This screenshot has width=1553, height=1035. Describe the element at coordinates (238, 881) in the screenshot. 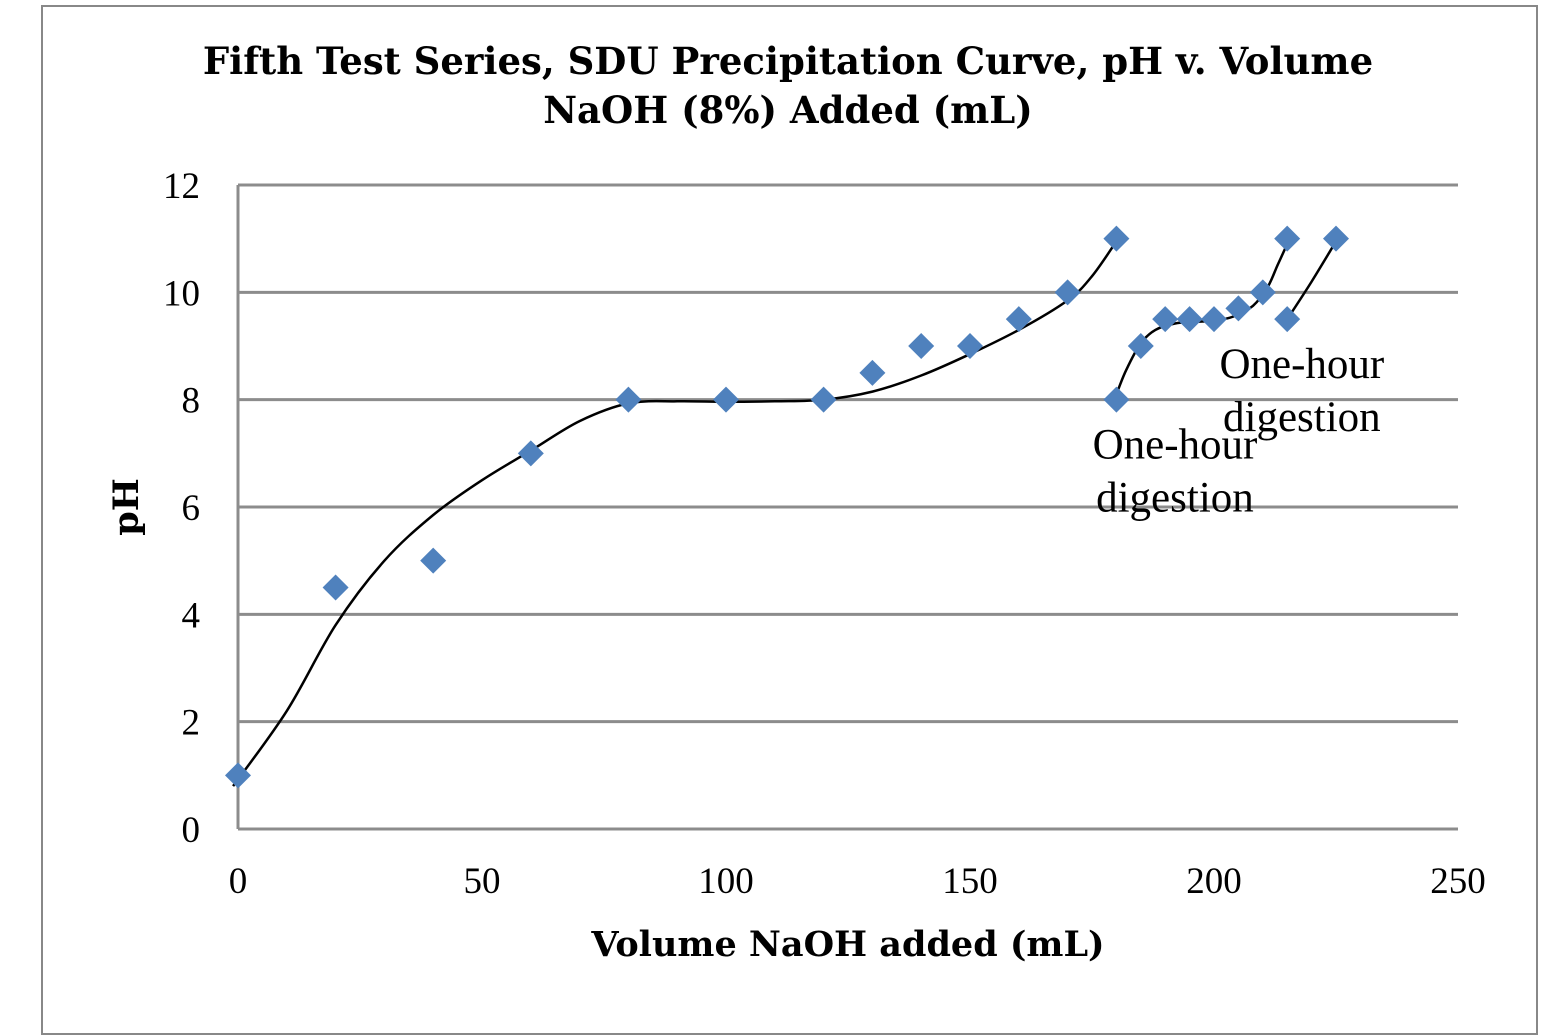

I see `x-tick-label-0: 0` at that location.